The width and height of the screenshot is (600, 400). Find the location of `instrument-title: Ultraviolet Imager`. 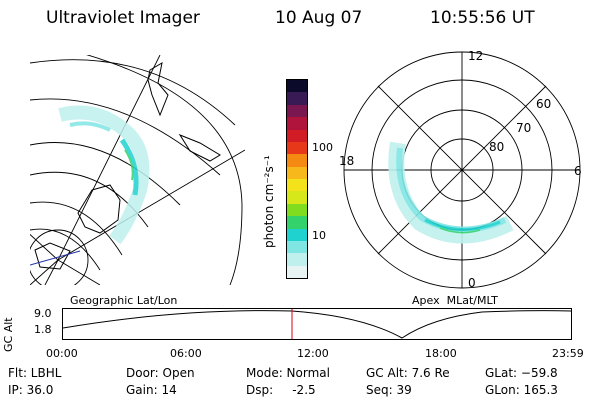

instrument-title: Ultraviolet Imager is located at coordinates (123, 18).